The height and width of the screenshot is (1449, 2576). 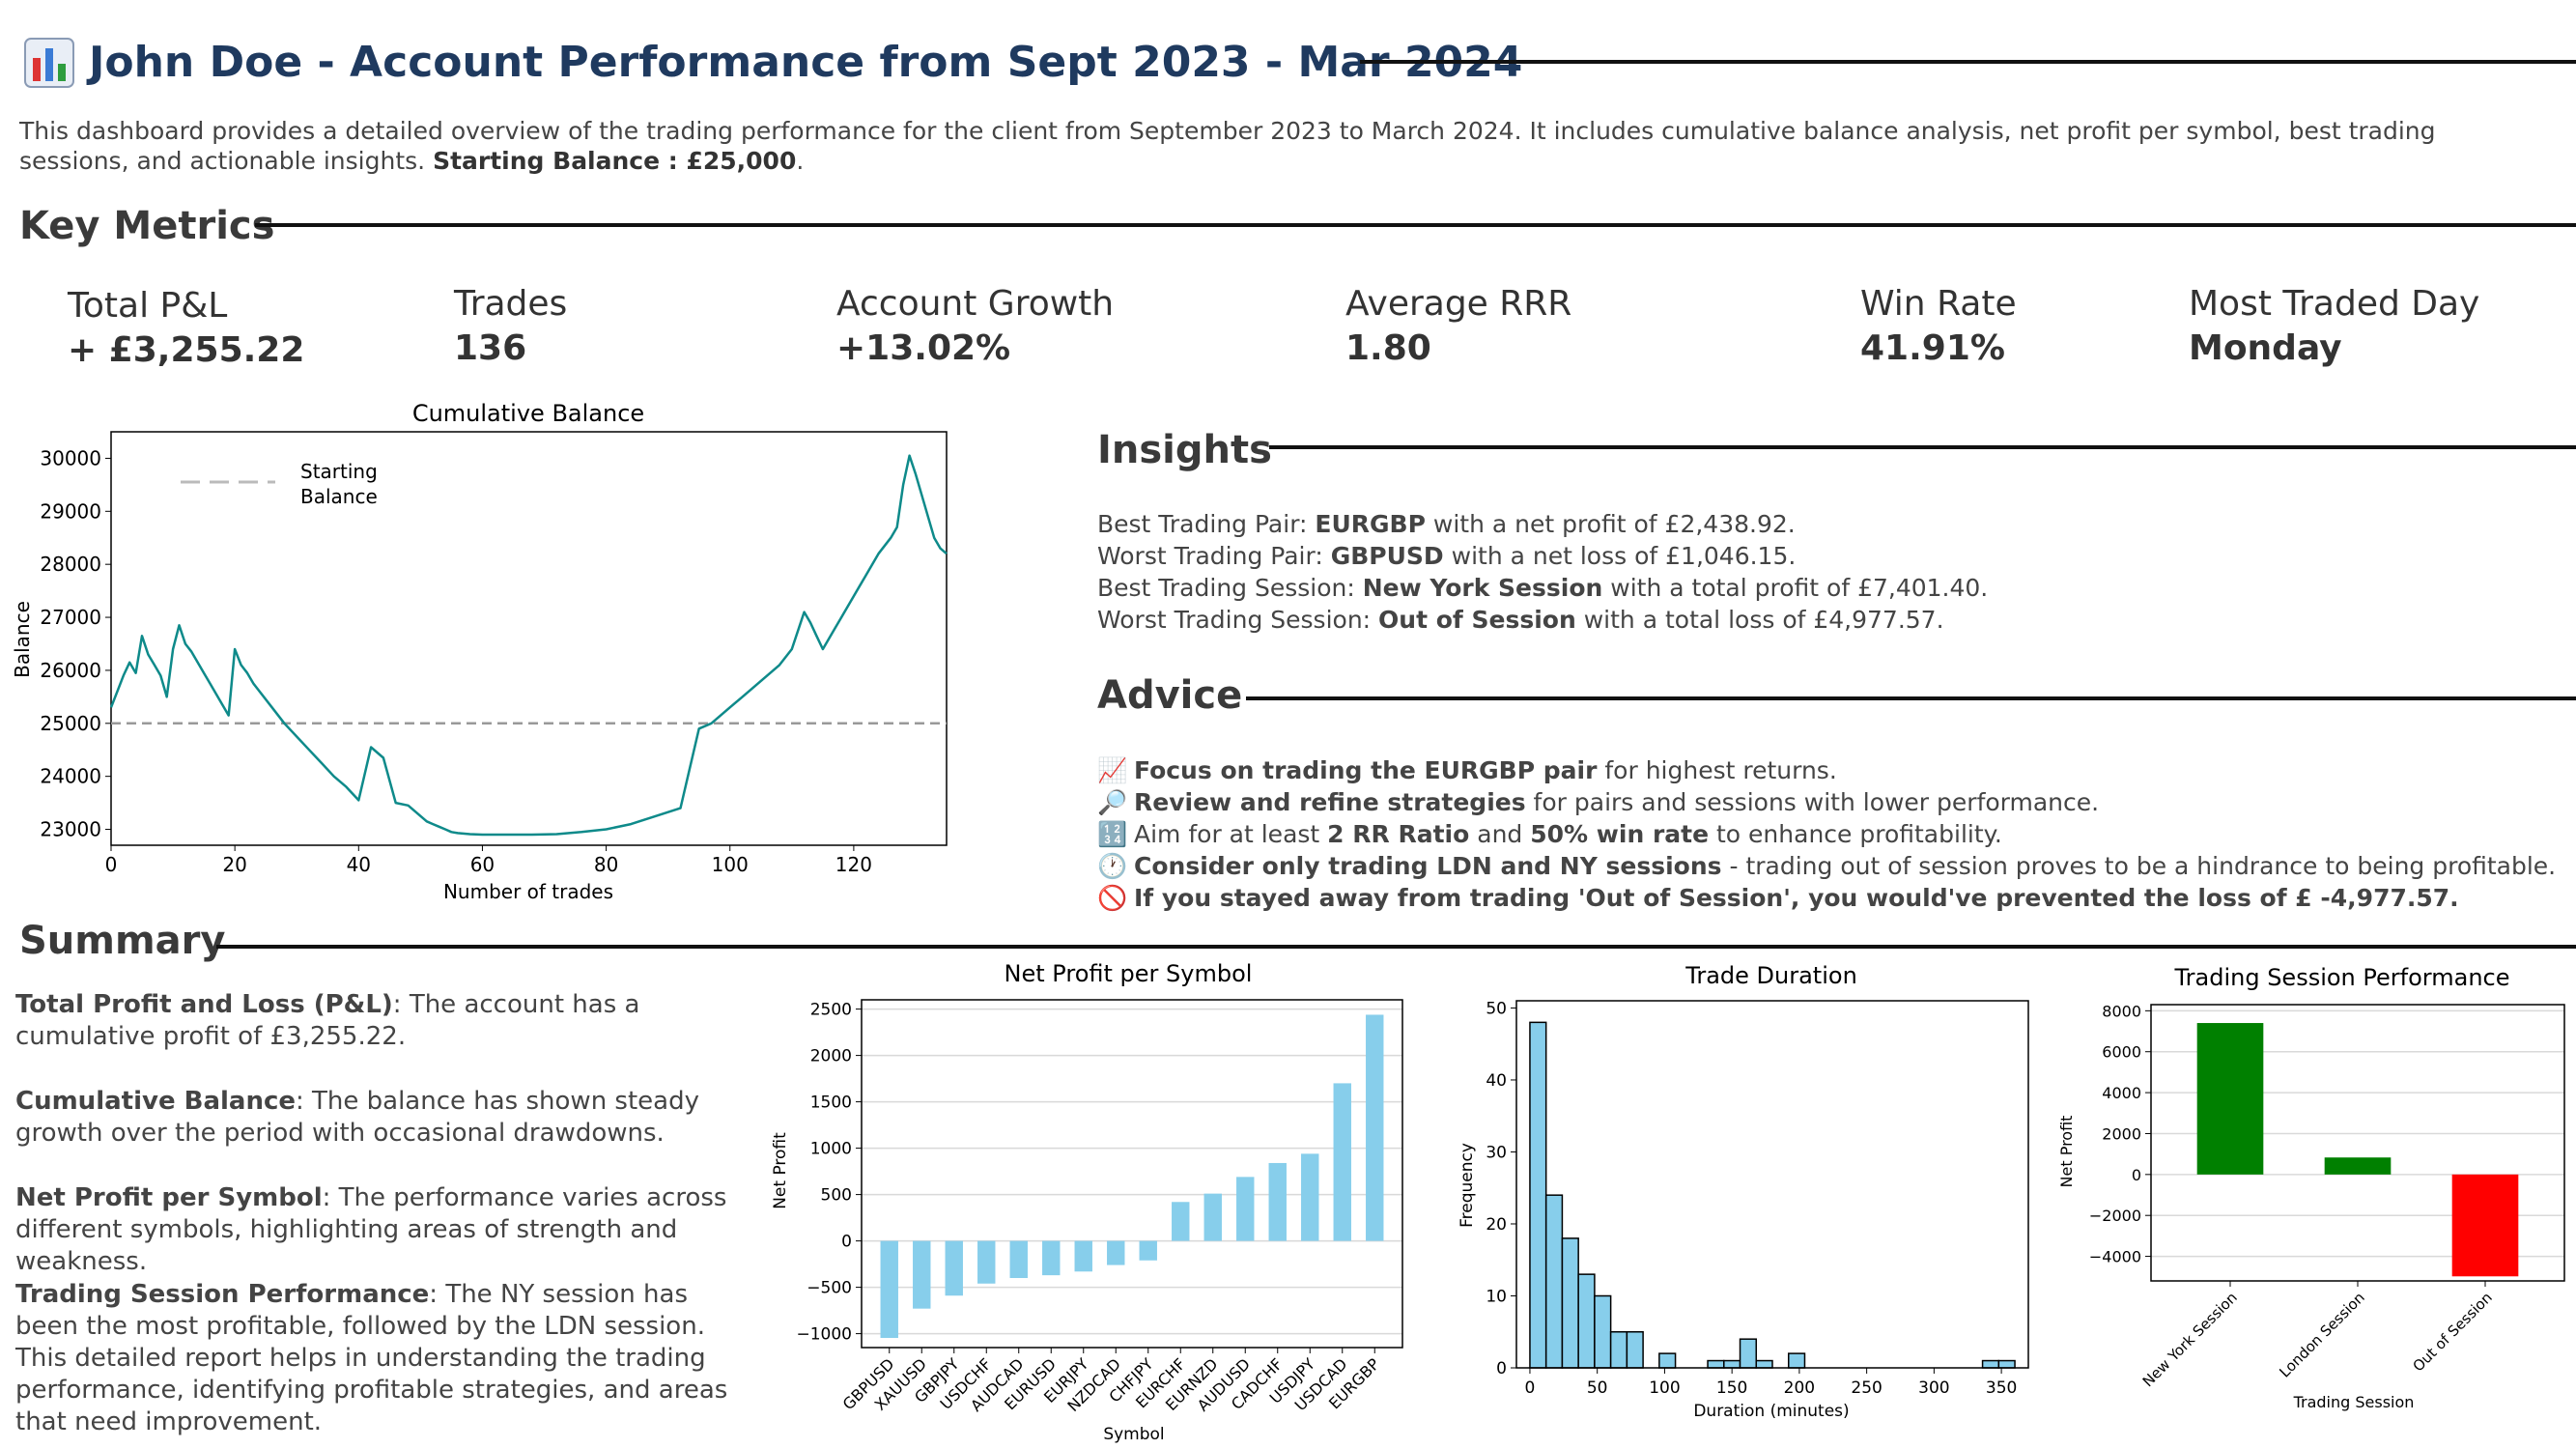 What do you see at coordinates (1083, 1256) in the screenshot?
I see `bar-eurjpy` at bounding box center [1083, 1256].